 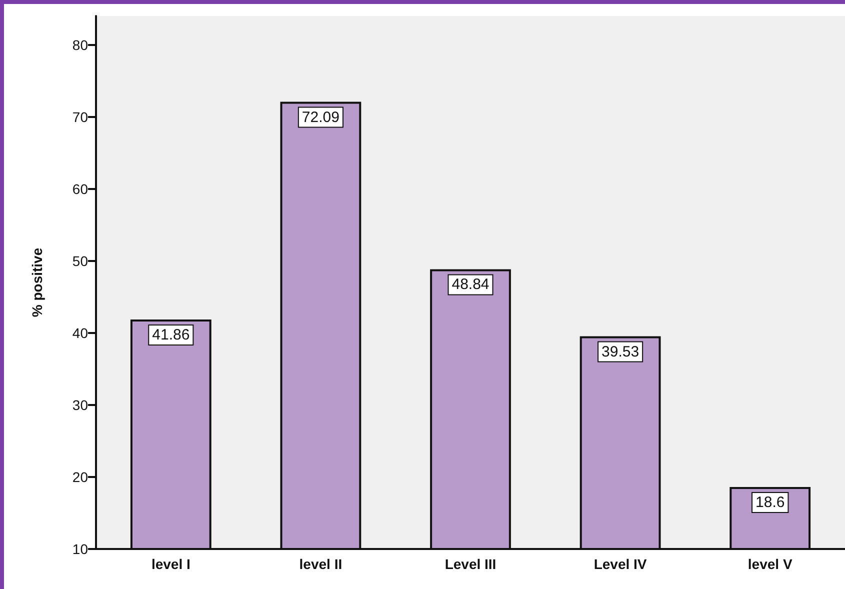 What do you see at coordinates (170, 564) in the screenshot?
I see `x-tick-label: level I` at bounding box center [170, 564].